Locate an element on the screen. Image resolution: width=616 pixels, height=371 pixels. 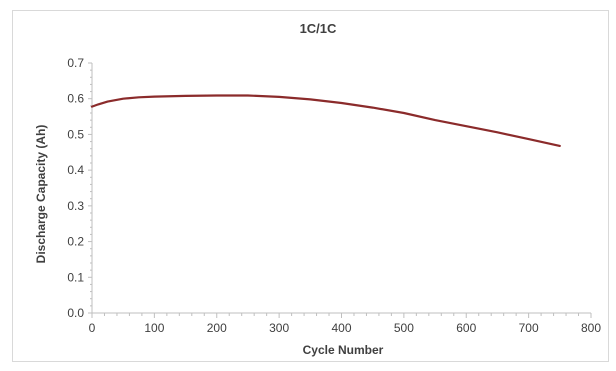
chart-title: 1C/1C is located at coordinates (318, 28).